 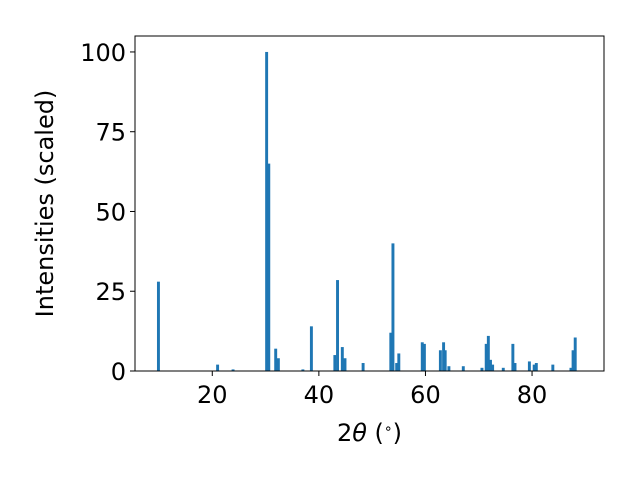 What do you see at coordinates (397, 433) in the screenshot?
I see `x-axis-label-close: )` at bounding box center [397, 433].